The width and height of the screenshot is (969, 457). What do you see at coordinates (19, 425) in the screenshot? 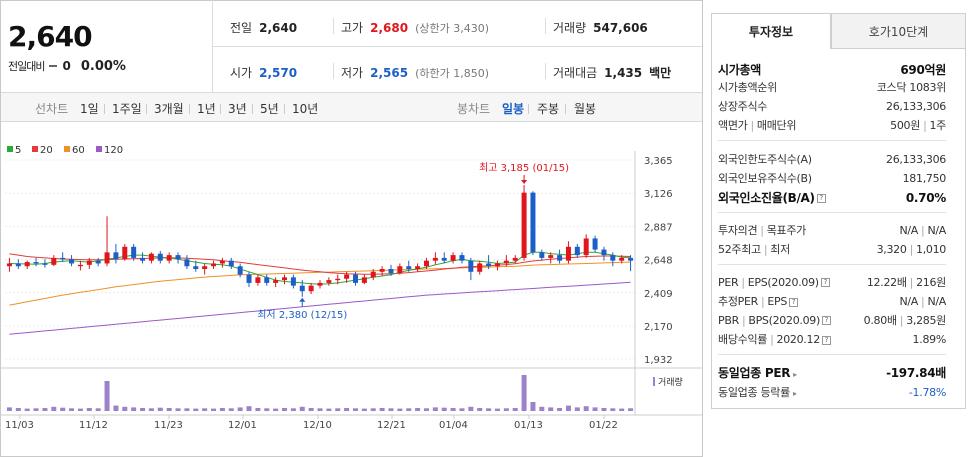
I see `x-tick-label: 11/03` at bounding box center [19, 425].